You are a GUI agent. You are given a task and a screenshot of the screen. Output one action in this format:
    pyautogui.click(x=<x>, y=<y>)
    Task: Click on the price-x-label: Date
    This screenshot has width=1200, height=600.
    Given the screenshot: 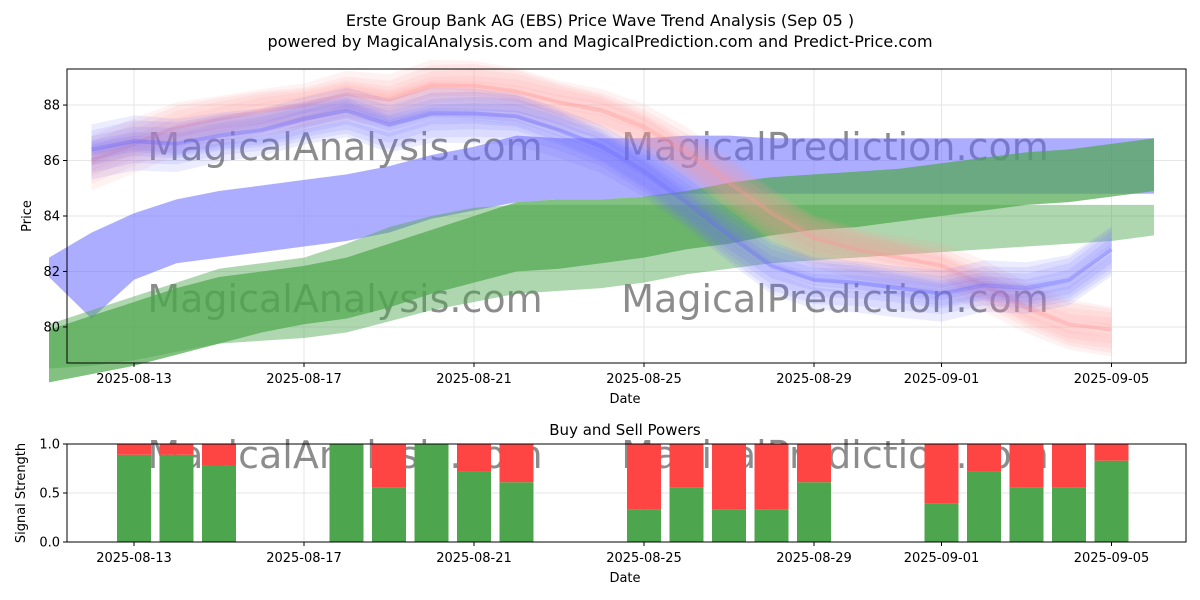 What is the action you would take?
    pyautogui.click(x=624, y=399)
    